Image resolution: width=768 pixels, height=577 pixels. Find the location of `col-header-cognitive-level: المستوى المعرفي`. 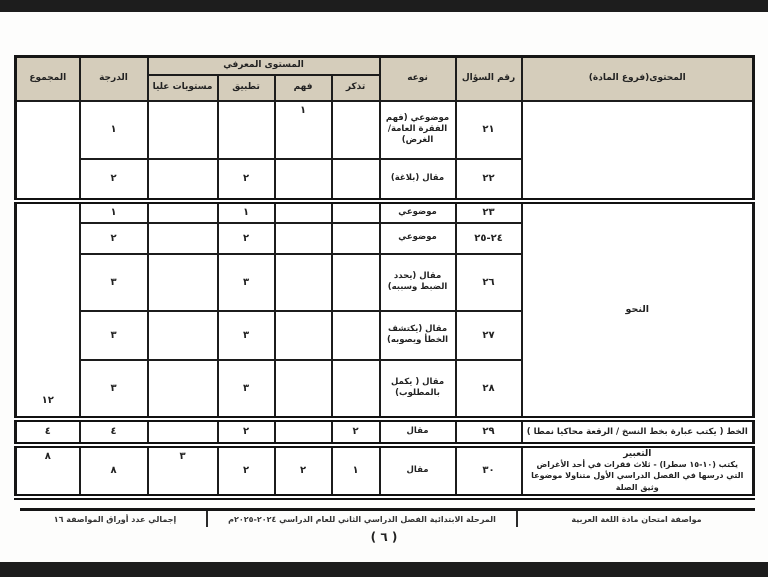

col-header-cognitive-level: المستوى المعرفي is located at coordinates (263, 65).